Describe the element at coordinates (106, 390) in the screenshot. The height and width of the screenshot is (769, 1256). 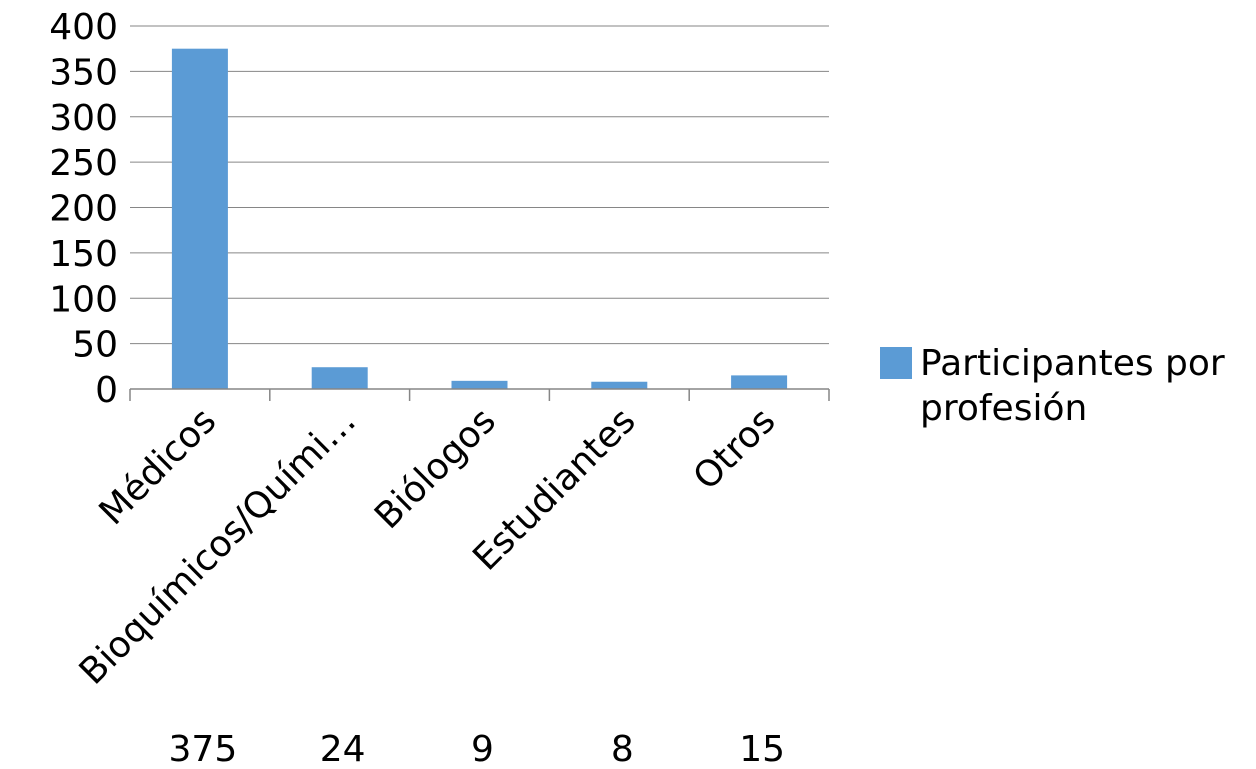
I see `y-tick-label-0: 0` at that location.